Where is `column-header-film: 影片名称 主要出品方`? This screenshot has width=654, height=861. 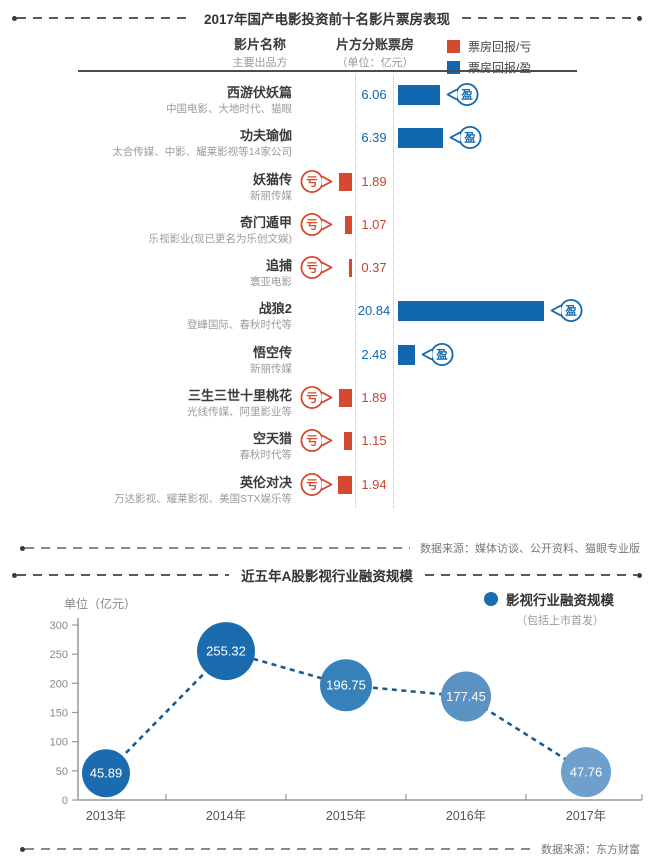 column-header-film: 影片名称 主要出品方 is located at coordinates (260, 53).